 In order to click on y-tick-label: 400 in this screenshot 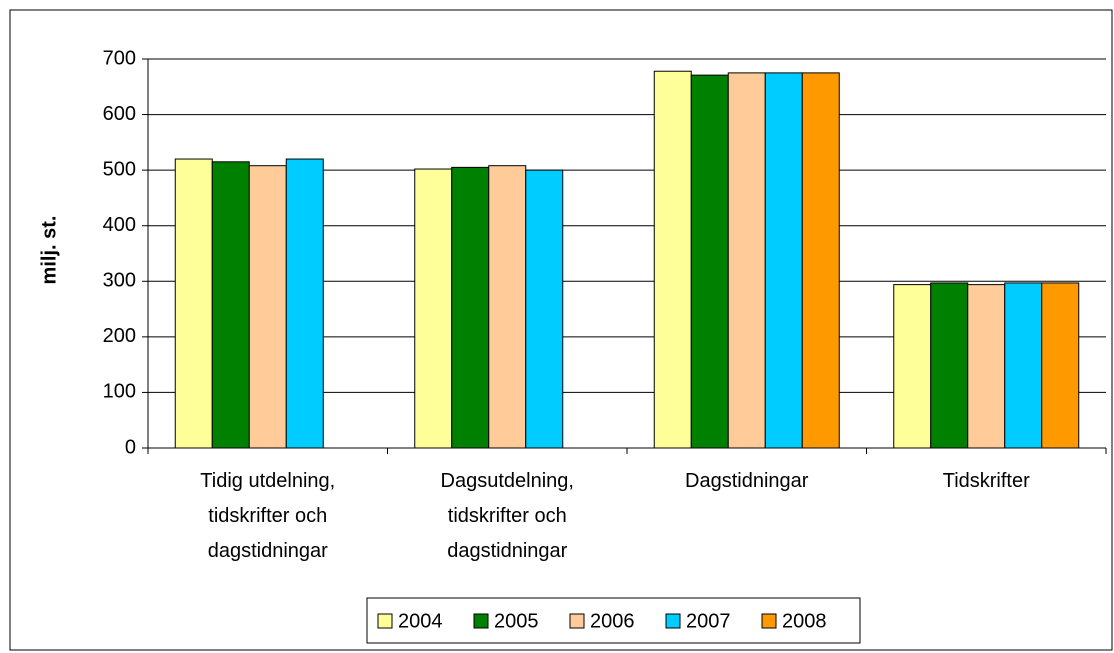, I will do `click(119, 225)`.